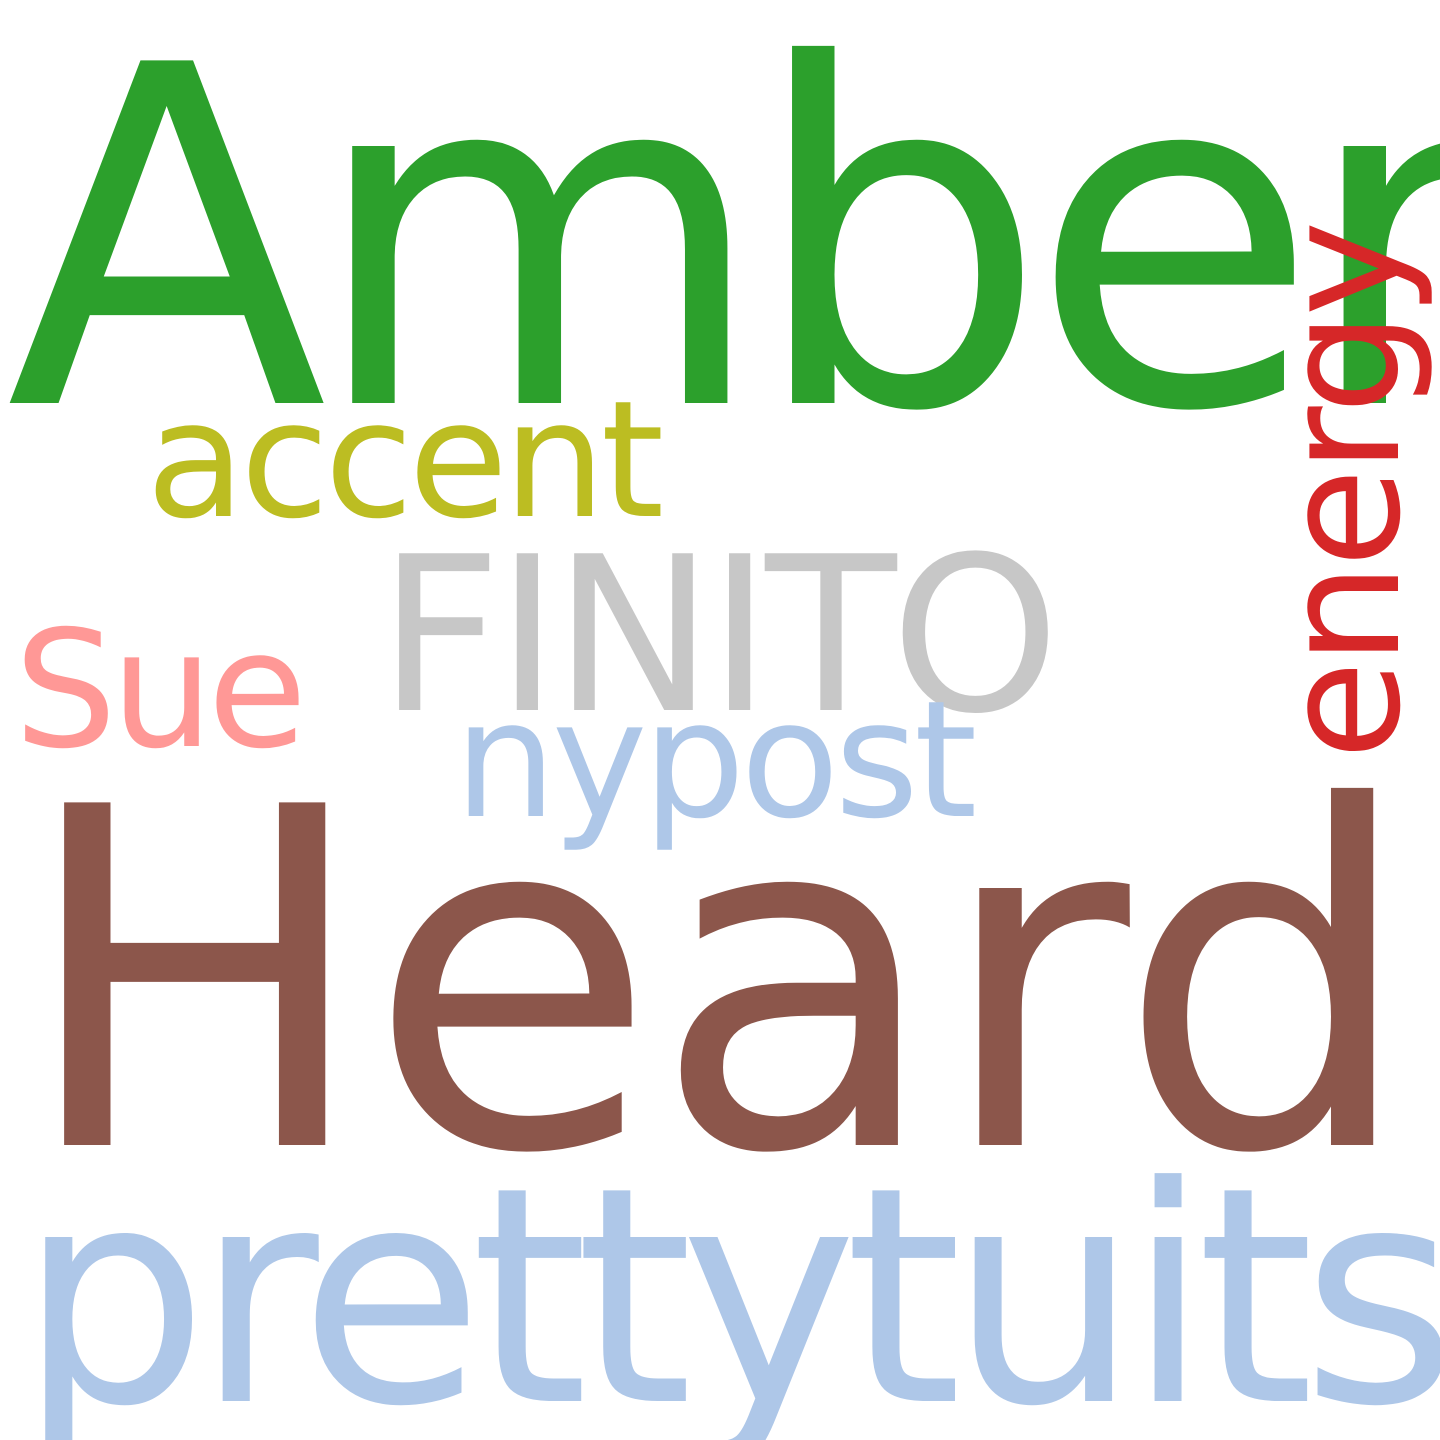 Image resolution: width=1440 pixels, height=1440 pixels. What do you see at coordinates (1343, 492) in the screenshot?
I see `word-energy: energy` at bounding box center [1343, 492].